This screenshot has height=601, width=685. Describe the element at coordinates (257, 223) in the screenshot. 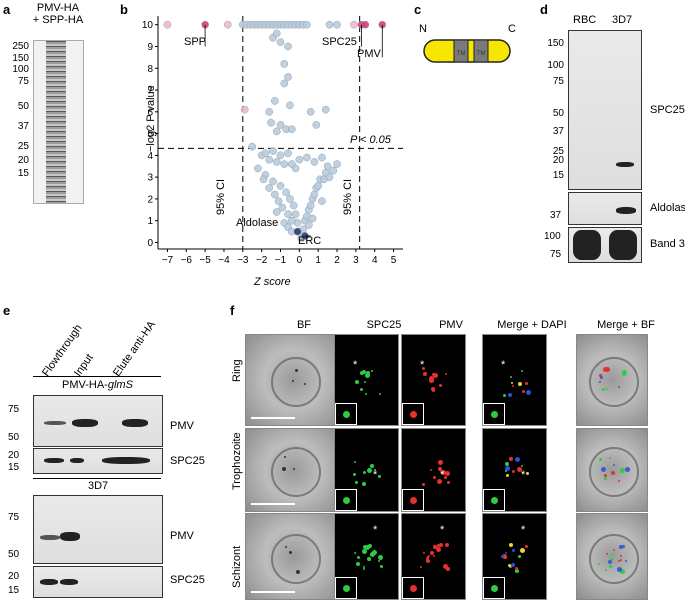

I see `label-aldolase: Aldolase` at that location.